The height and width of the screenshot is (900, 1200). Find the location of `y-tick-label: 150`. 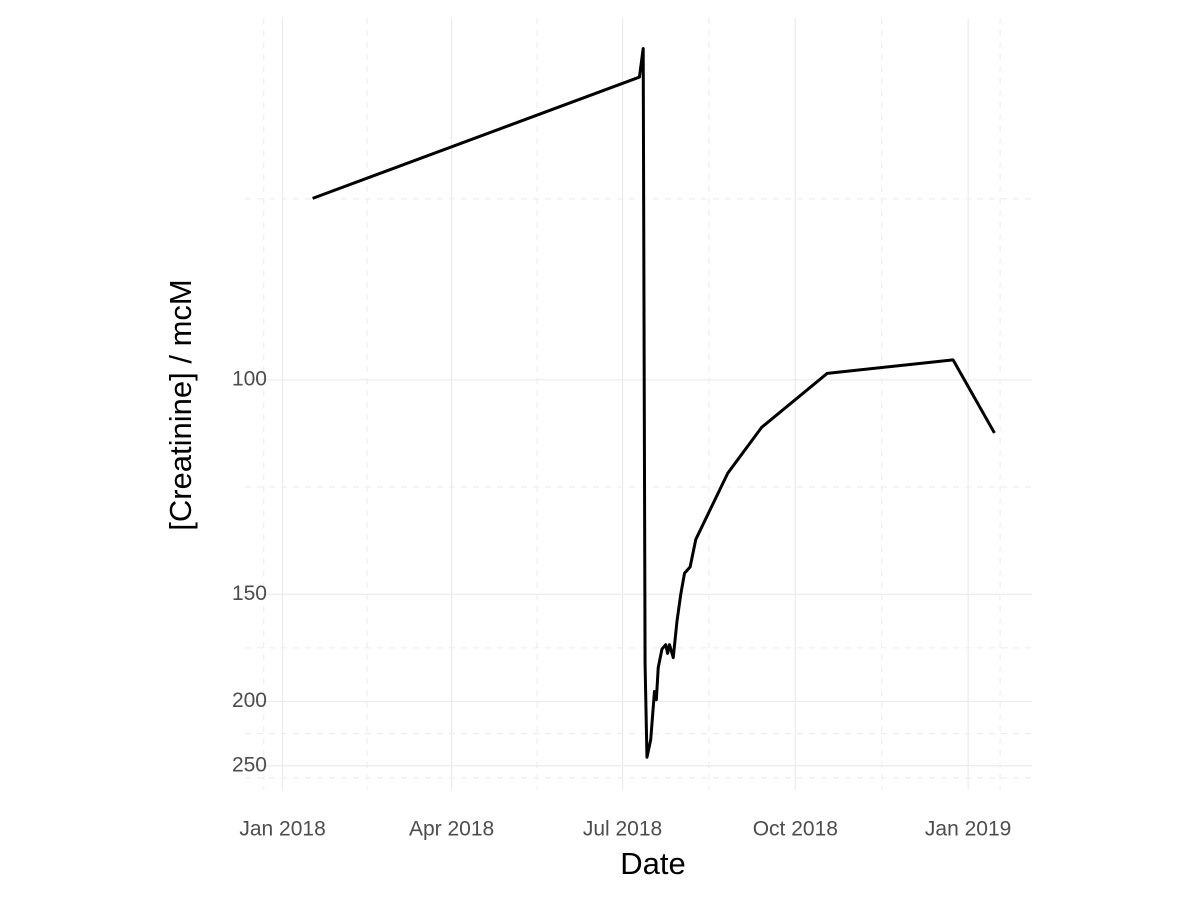

y-tick-label: 150 is located at coordinates (249, 593).